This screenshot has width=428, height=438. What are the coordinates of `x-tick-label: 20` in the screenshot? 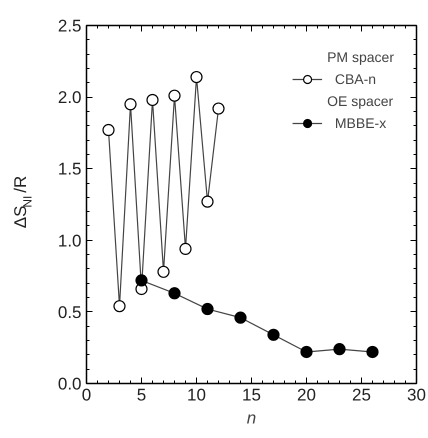 It's located at (306, 395).